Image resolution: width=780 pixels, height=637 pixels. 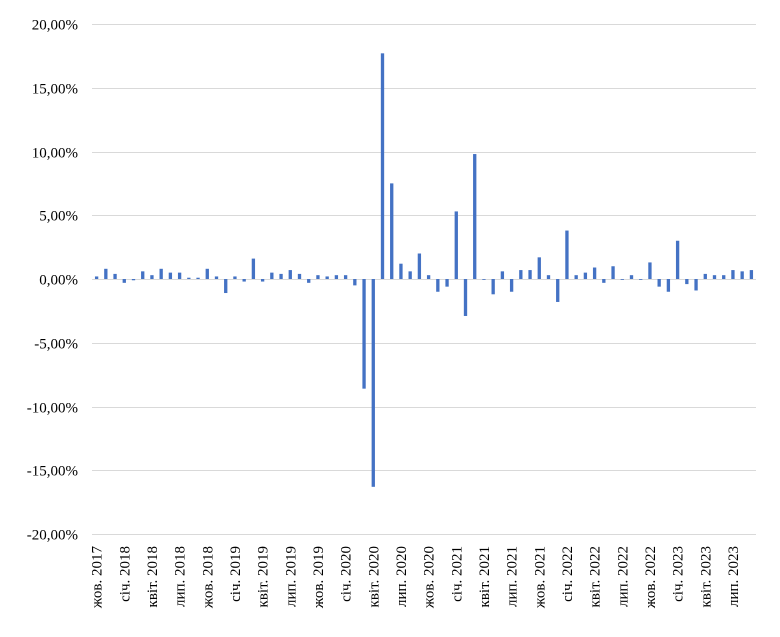 I want to click on x-tick-label: жов. 2019, so click(x=319, y=577).